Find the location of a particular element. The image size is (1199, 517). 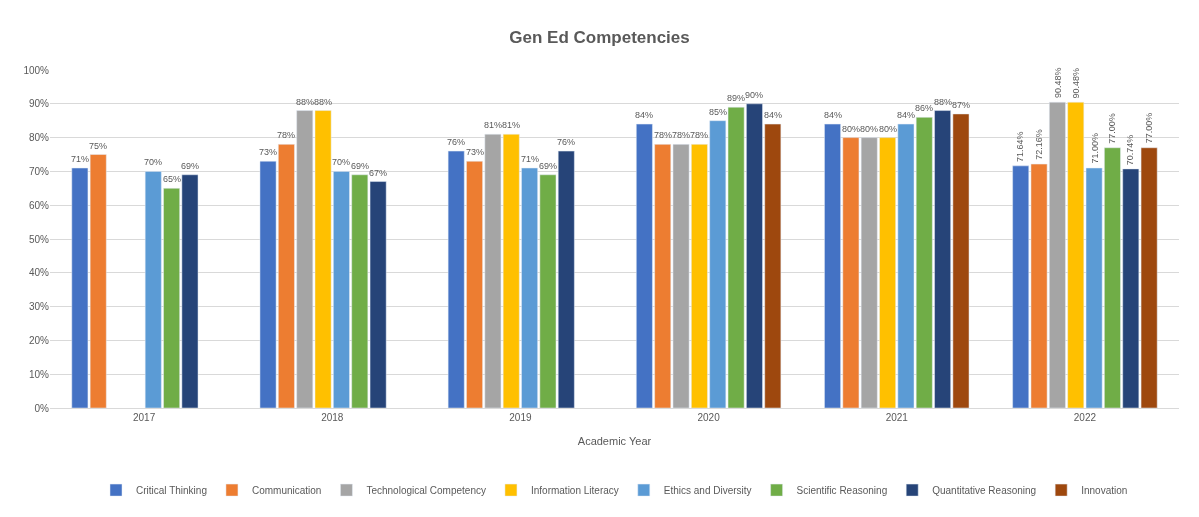

legend-label: Technological Competency is located at coordinates (426, 490).